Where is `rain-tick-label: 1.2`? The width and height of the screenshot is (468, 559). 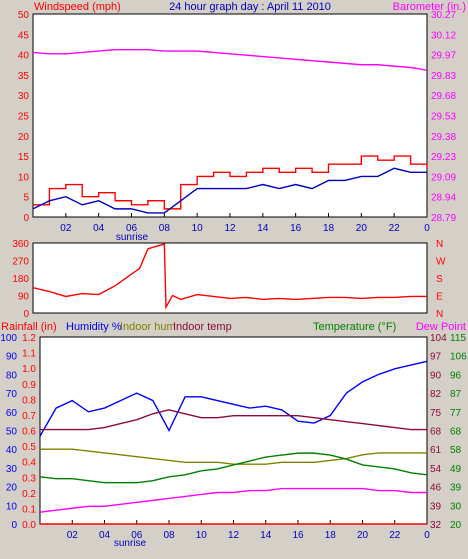
rain-tick-label: 1.2 is located at coordinates (29, 338).